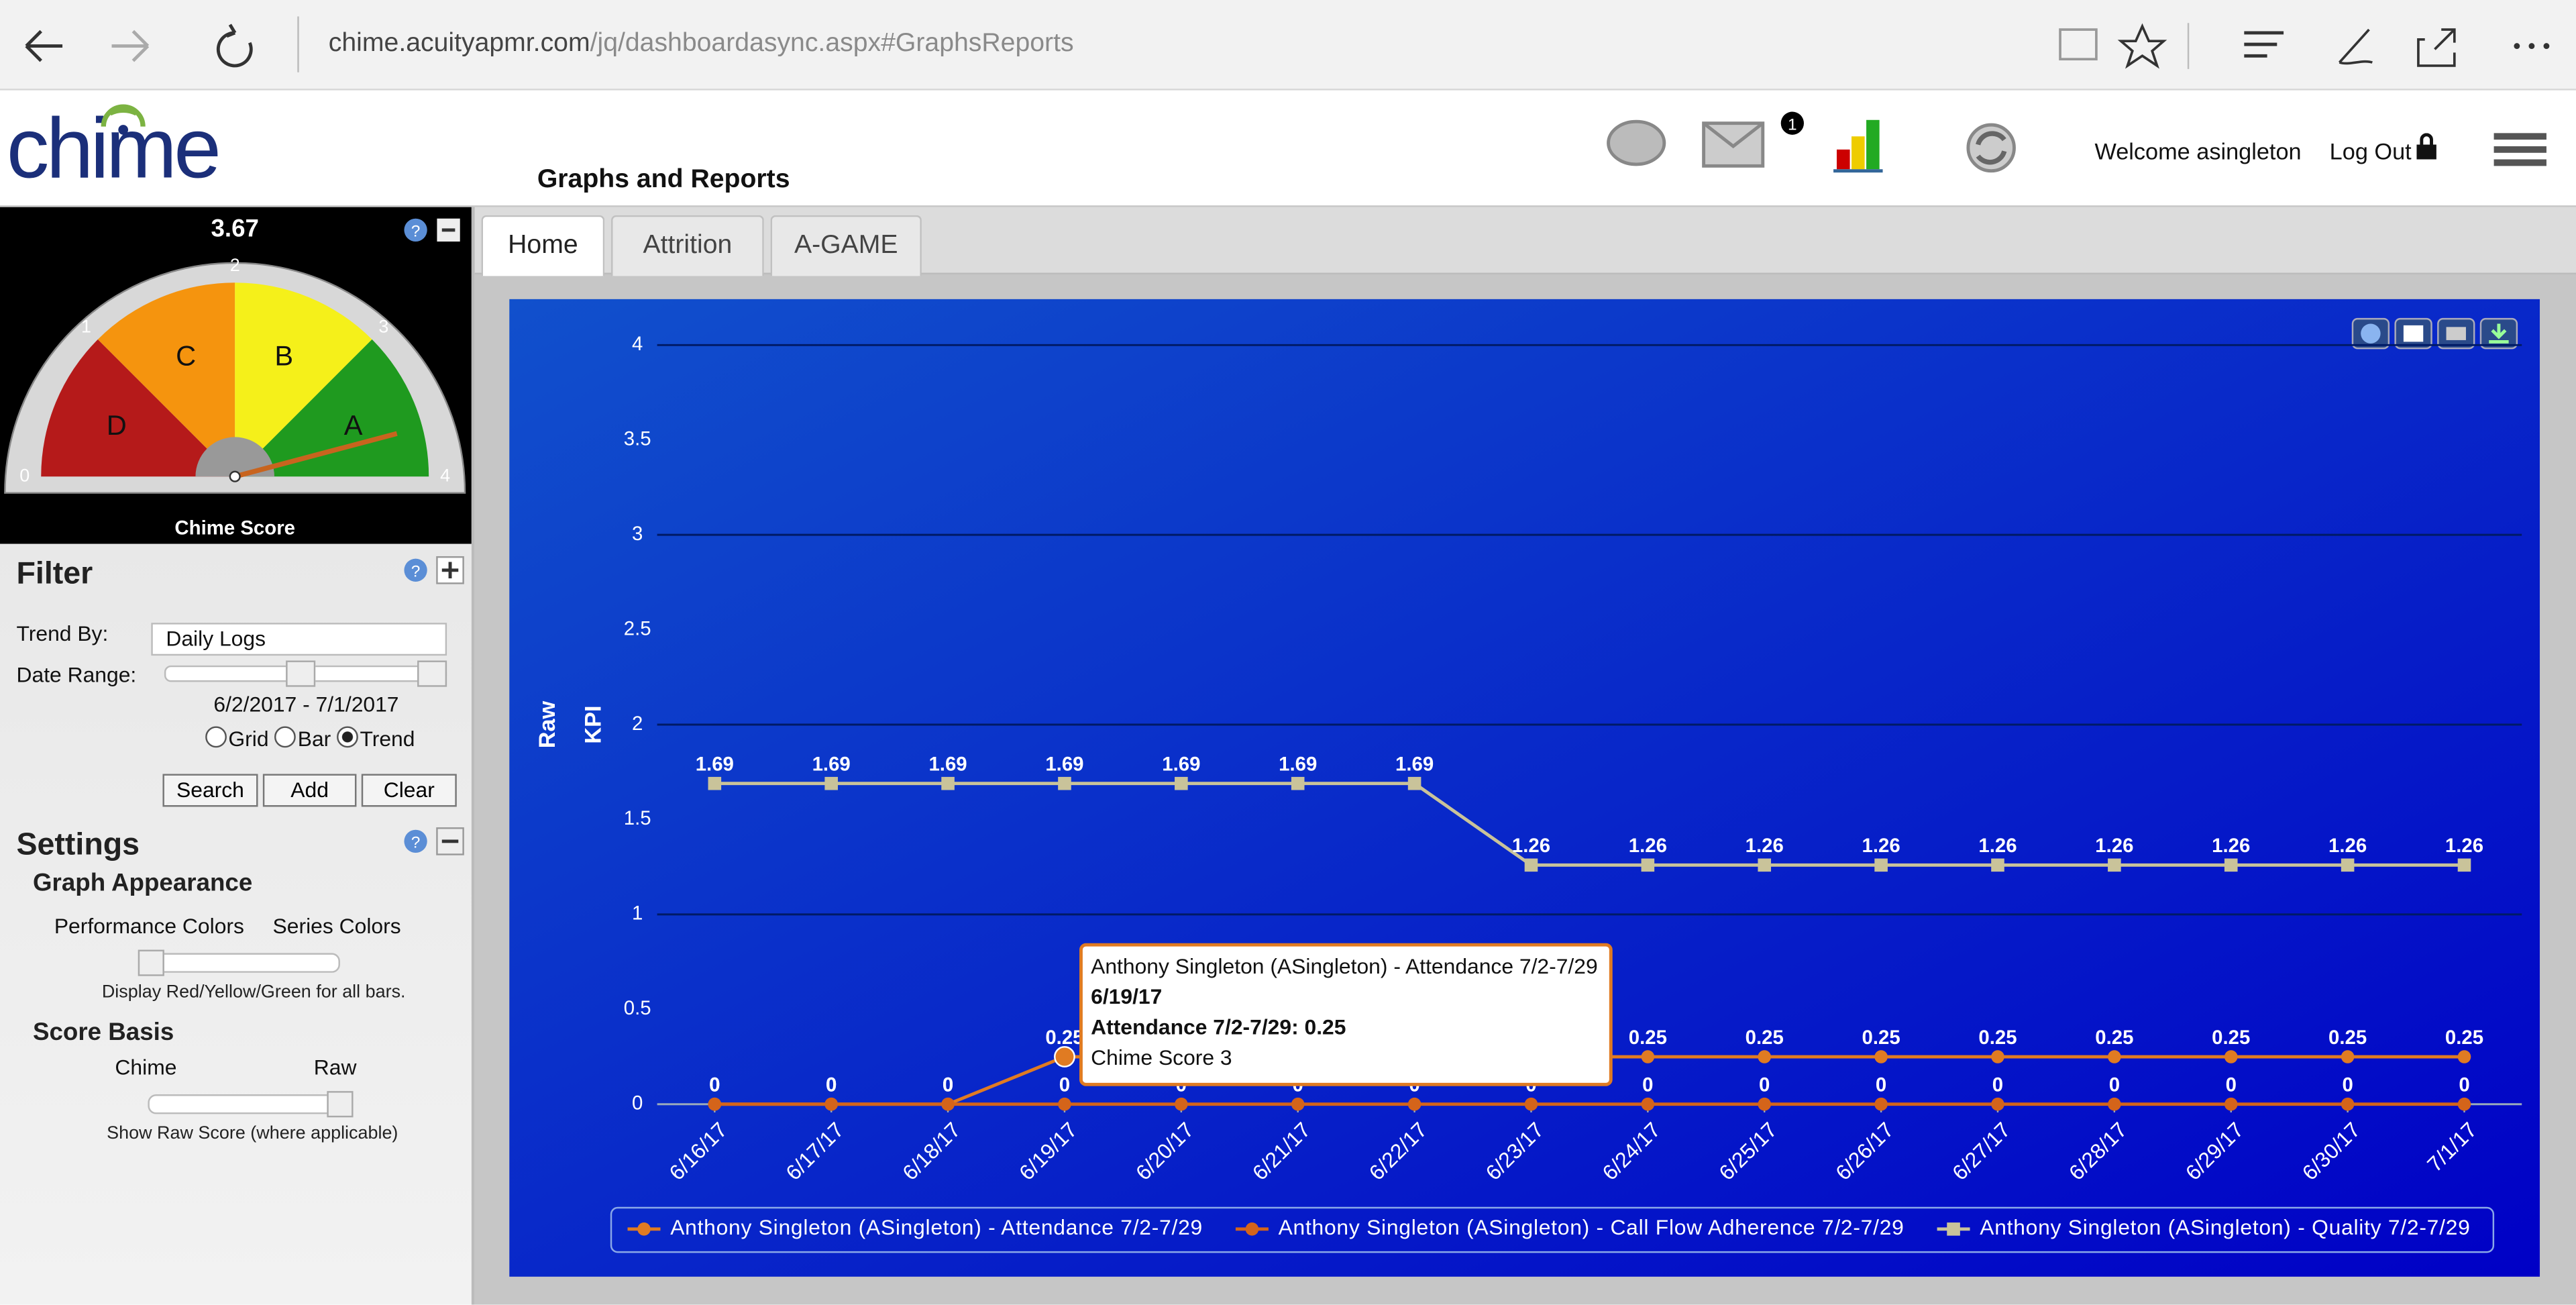  I want to click on stats-icon, so click(1858, 146).